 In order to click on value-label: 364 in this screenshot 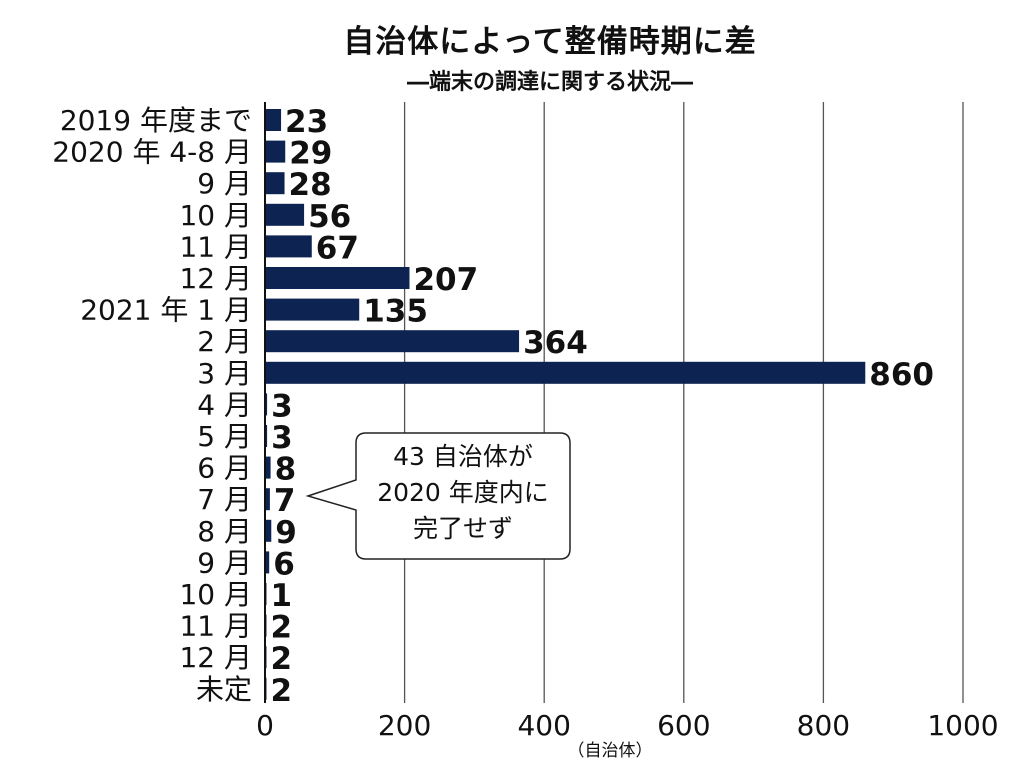, I will do `click(555, 343)`.